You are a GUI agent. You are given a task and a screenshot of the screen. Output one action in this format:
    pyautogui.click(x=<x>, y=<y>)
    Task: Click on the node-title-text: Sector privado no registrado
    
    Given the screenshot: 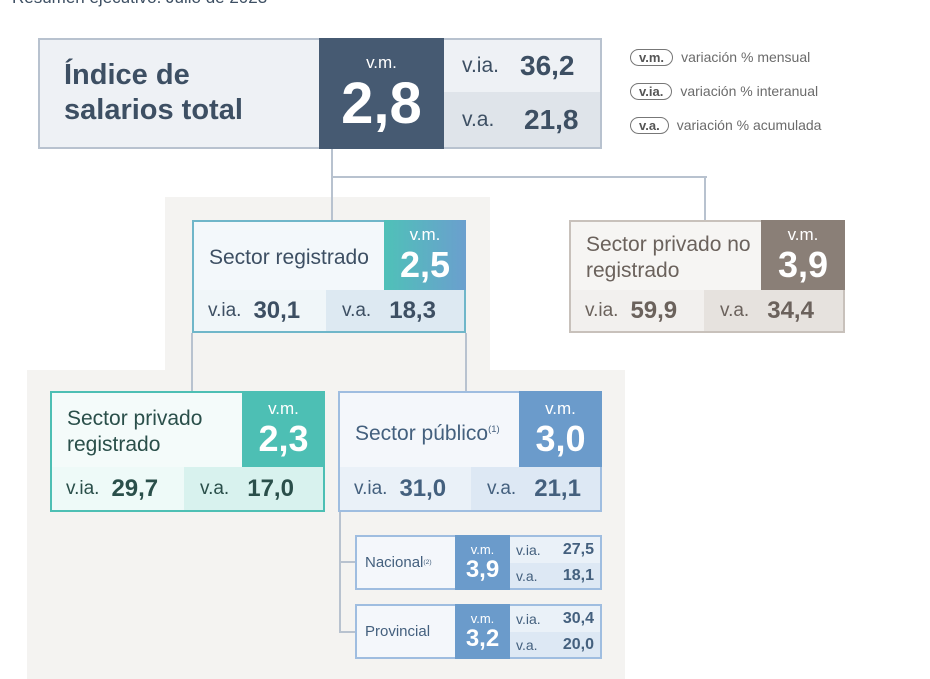 What is the action you would take?
    pyautogui.click(x=676, y=258)
    